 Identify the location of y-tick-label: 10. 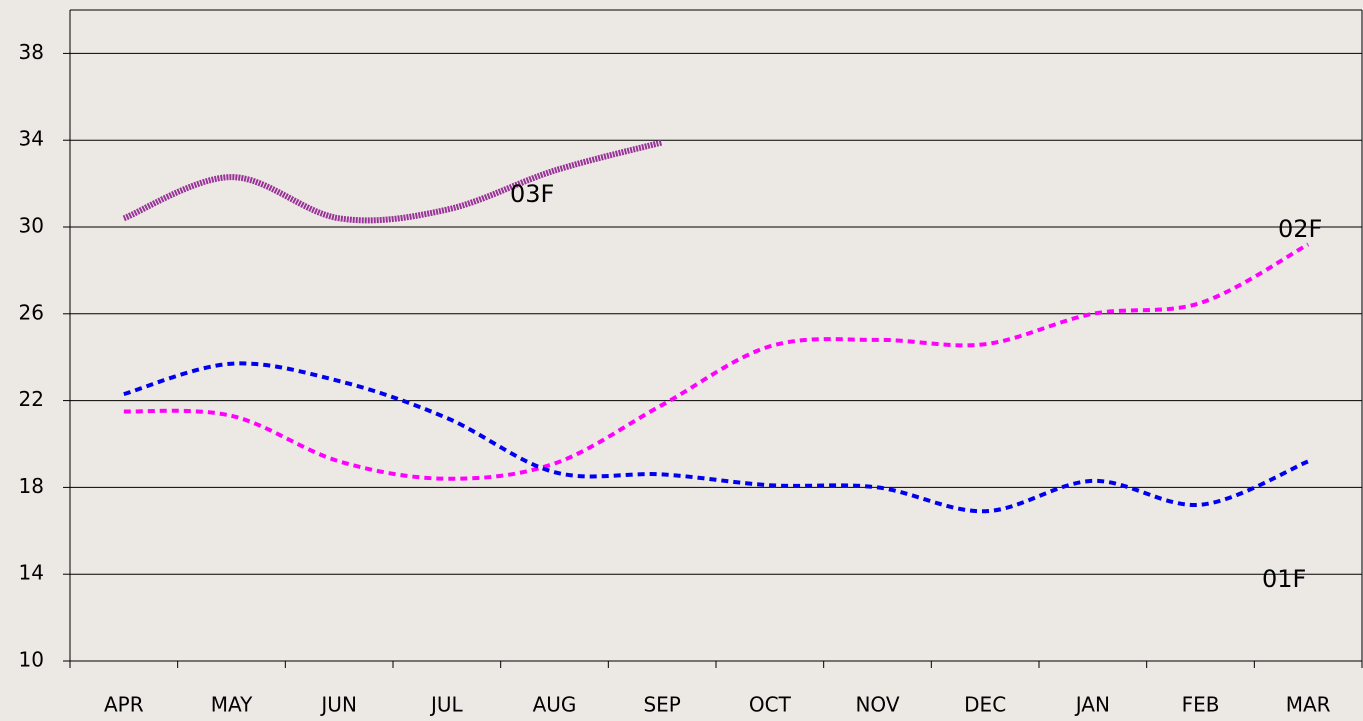
(31, 660).